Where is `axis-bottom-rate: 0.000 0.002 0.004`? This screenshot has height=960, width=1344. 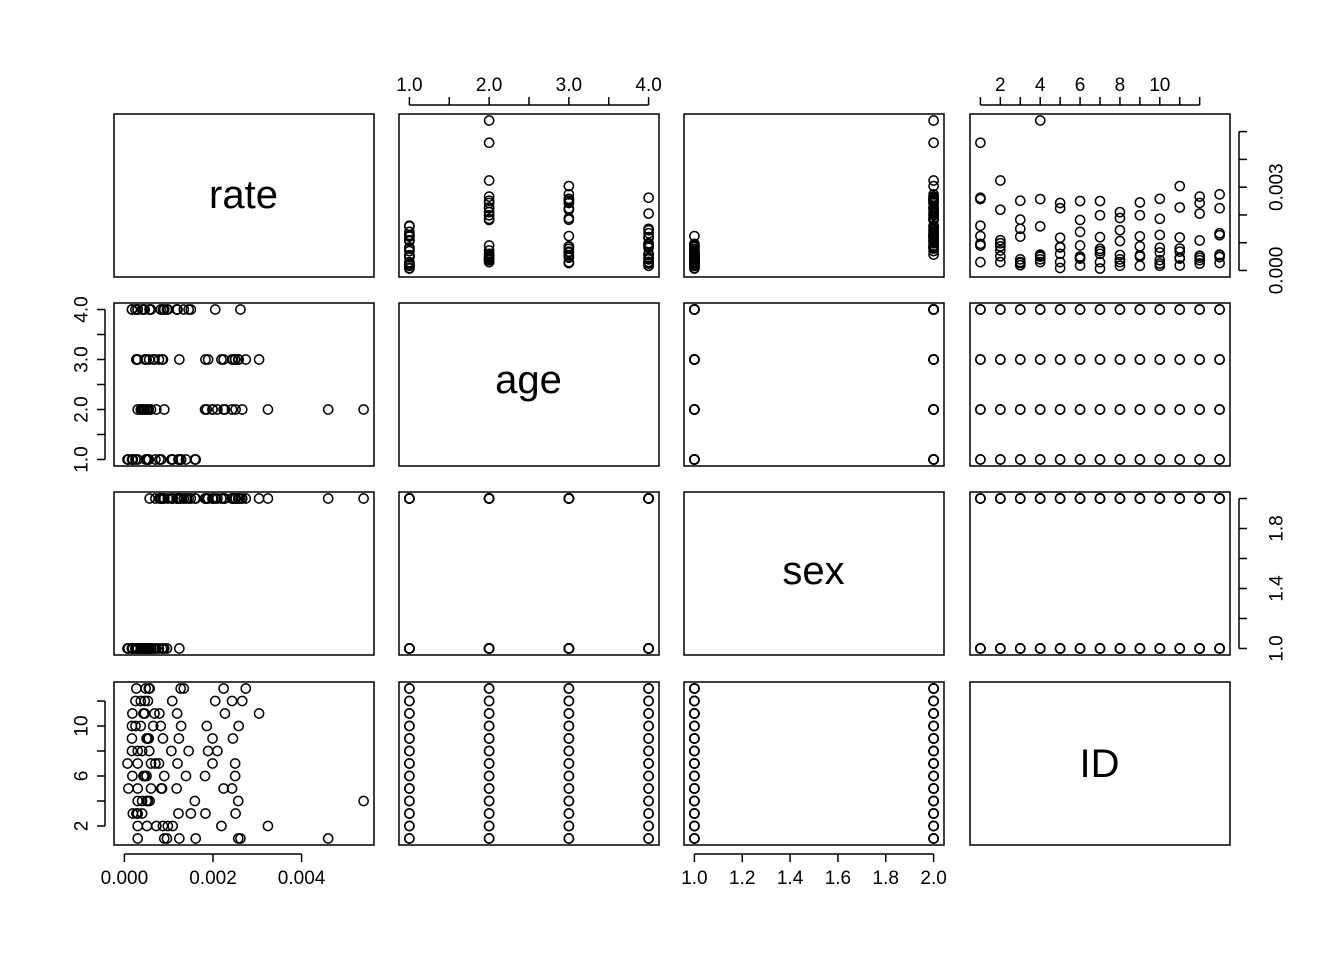
axis-bottom-rate: 0.000 0.002 0.004 is located at coordinates (213, 871).